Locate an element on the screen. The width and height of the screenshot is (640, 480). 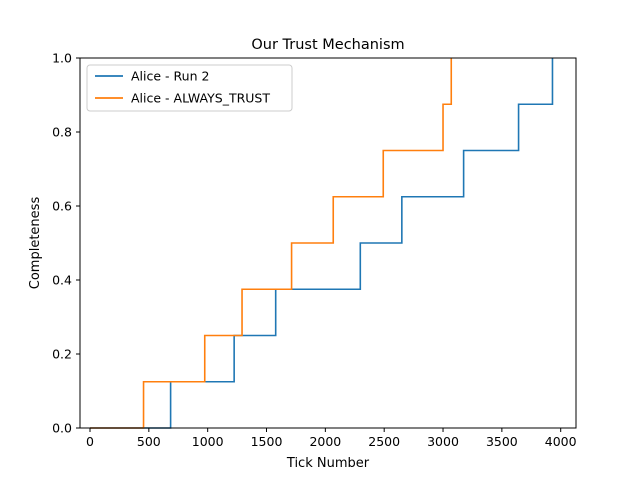
chart-title: Our Trust Mechanism is located at coordinates (327, 45).